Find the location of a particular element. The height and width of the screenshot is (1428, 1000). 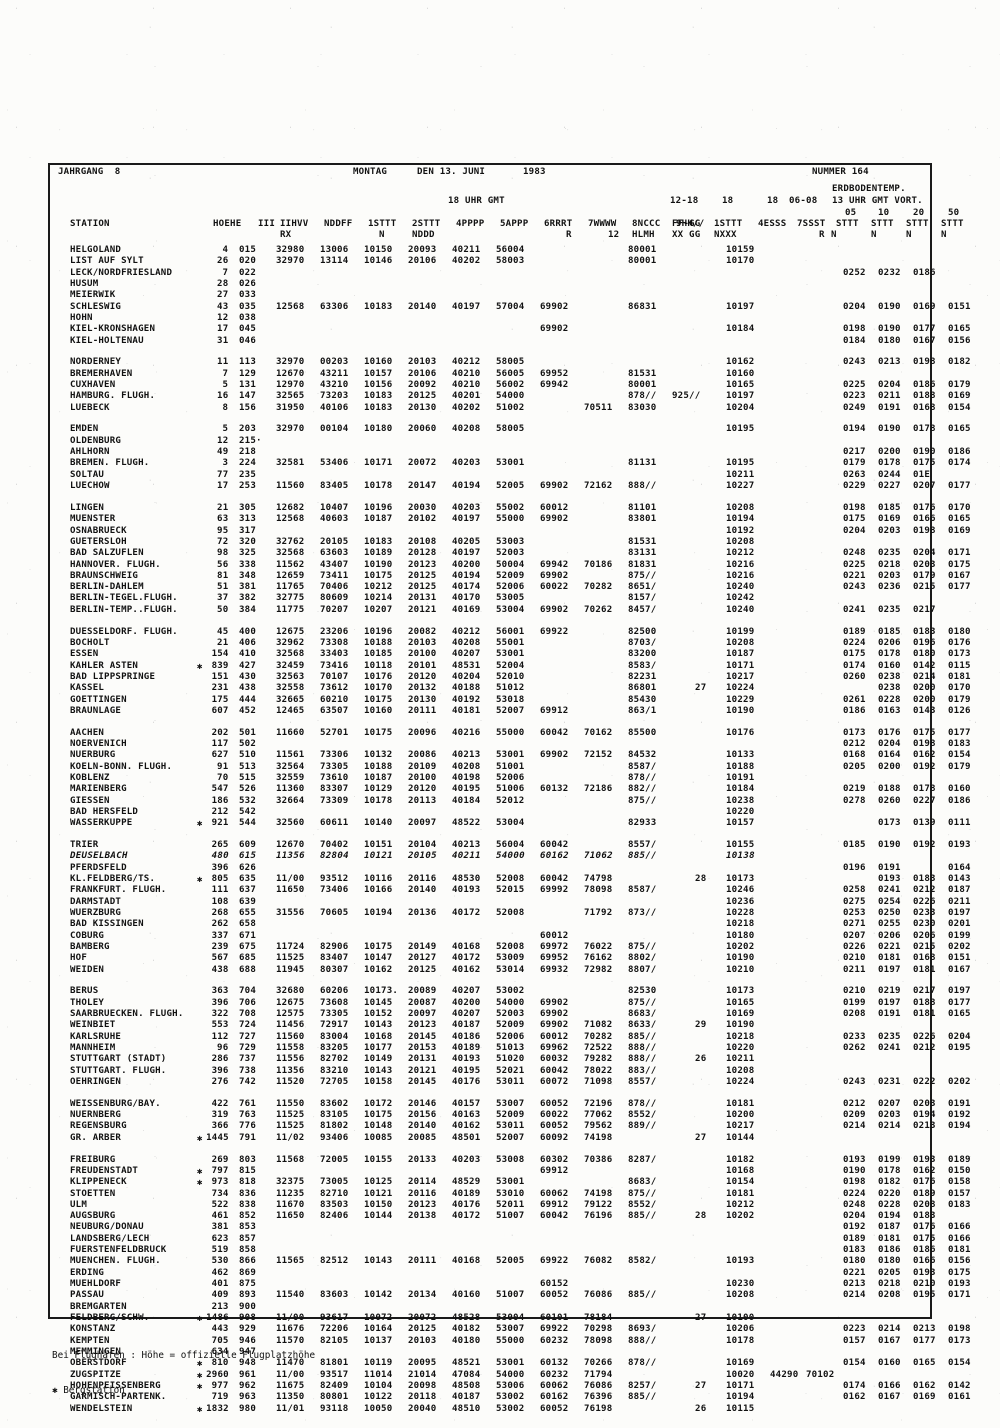

header-rt-2: 18 is located at coordinates (773, 201).